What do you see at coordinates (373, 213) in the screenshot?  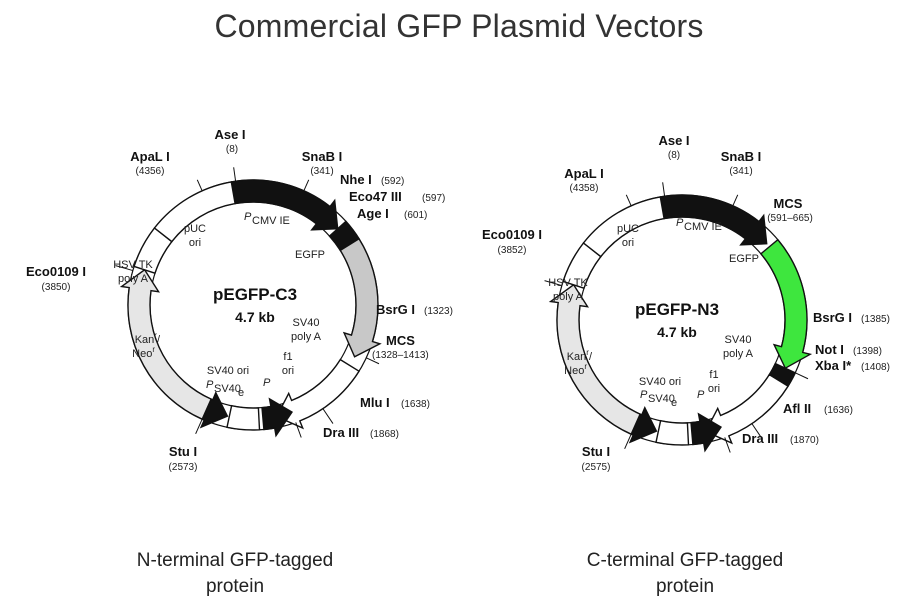 I see `site-age-label: Age I` at bounding box center [373, 213].